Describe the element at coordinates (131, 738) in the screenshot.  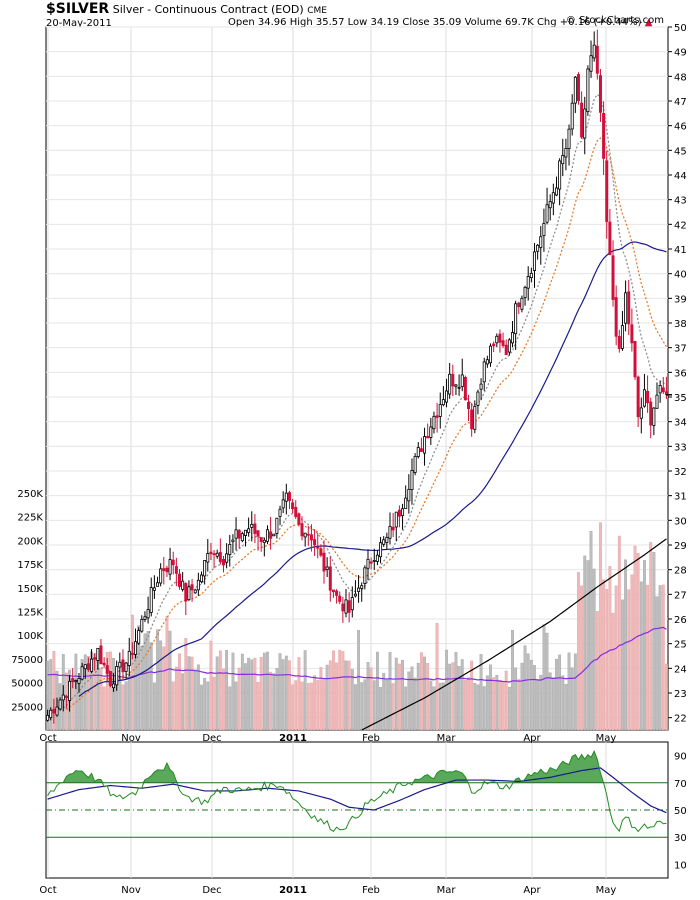
I see `price-x-tick-label: Nov` at that location.